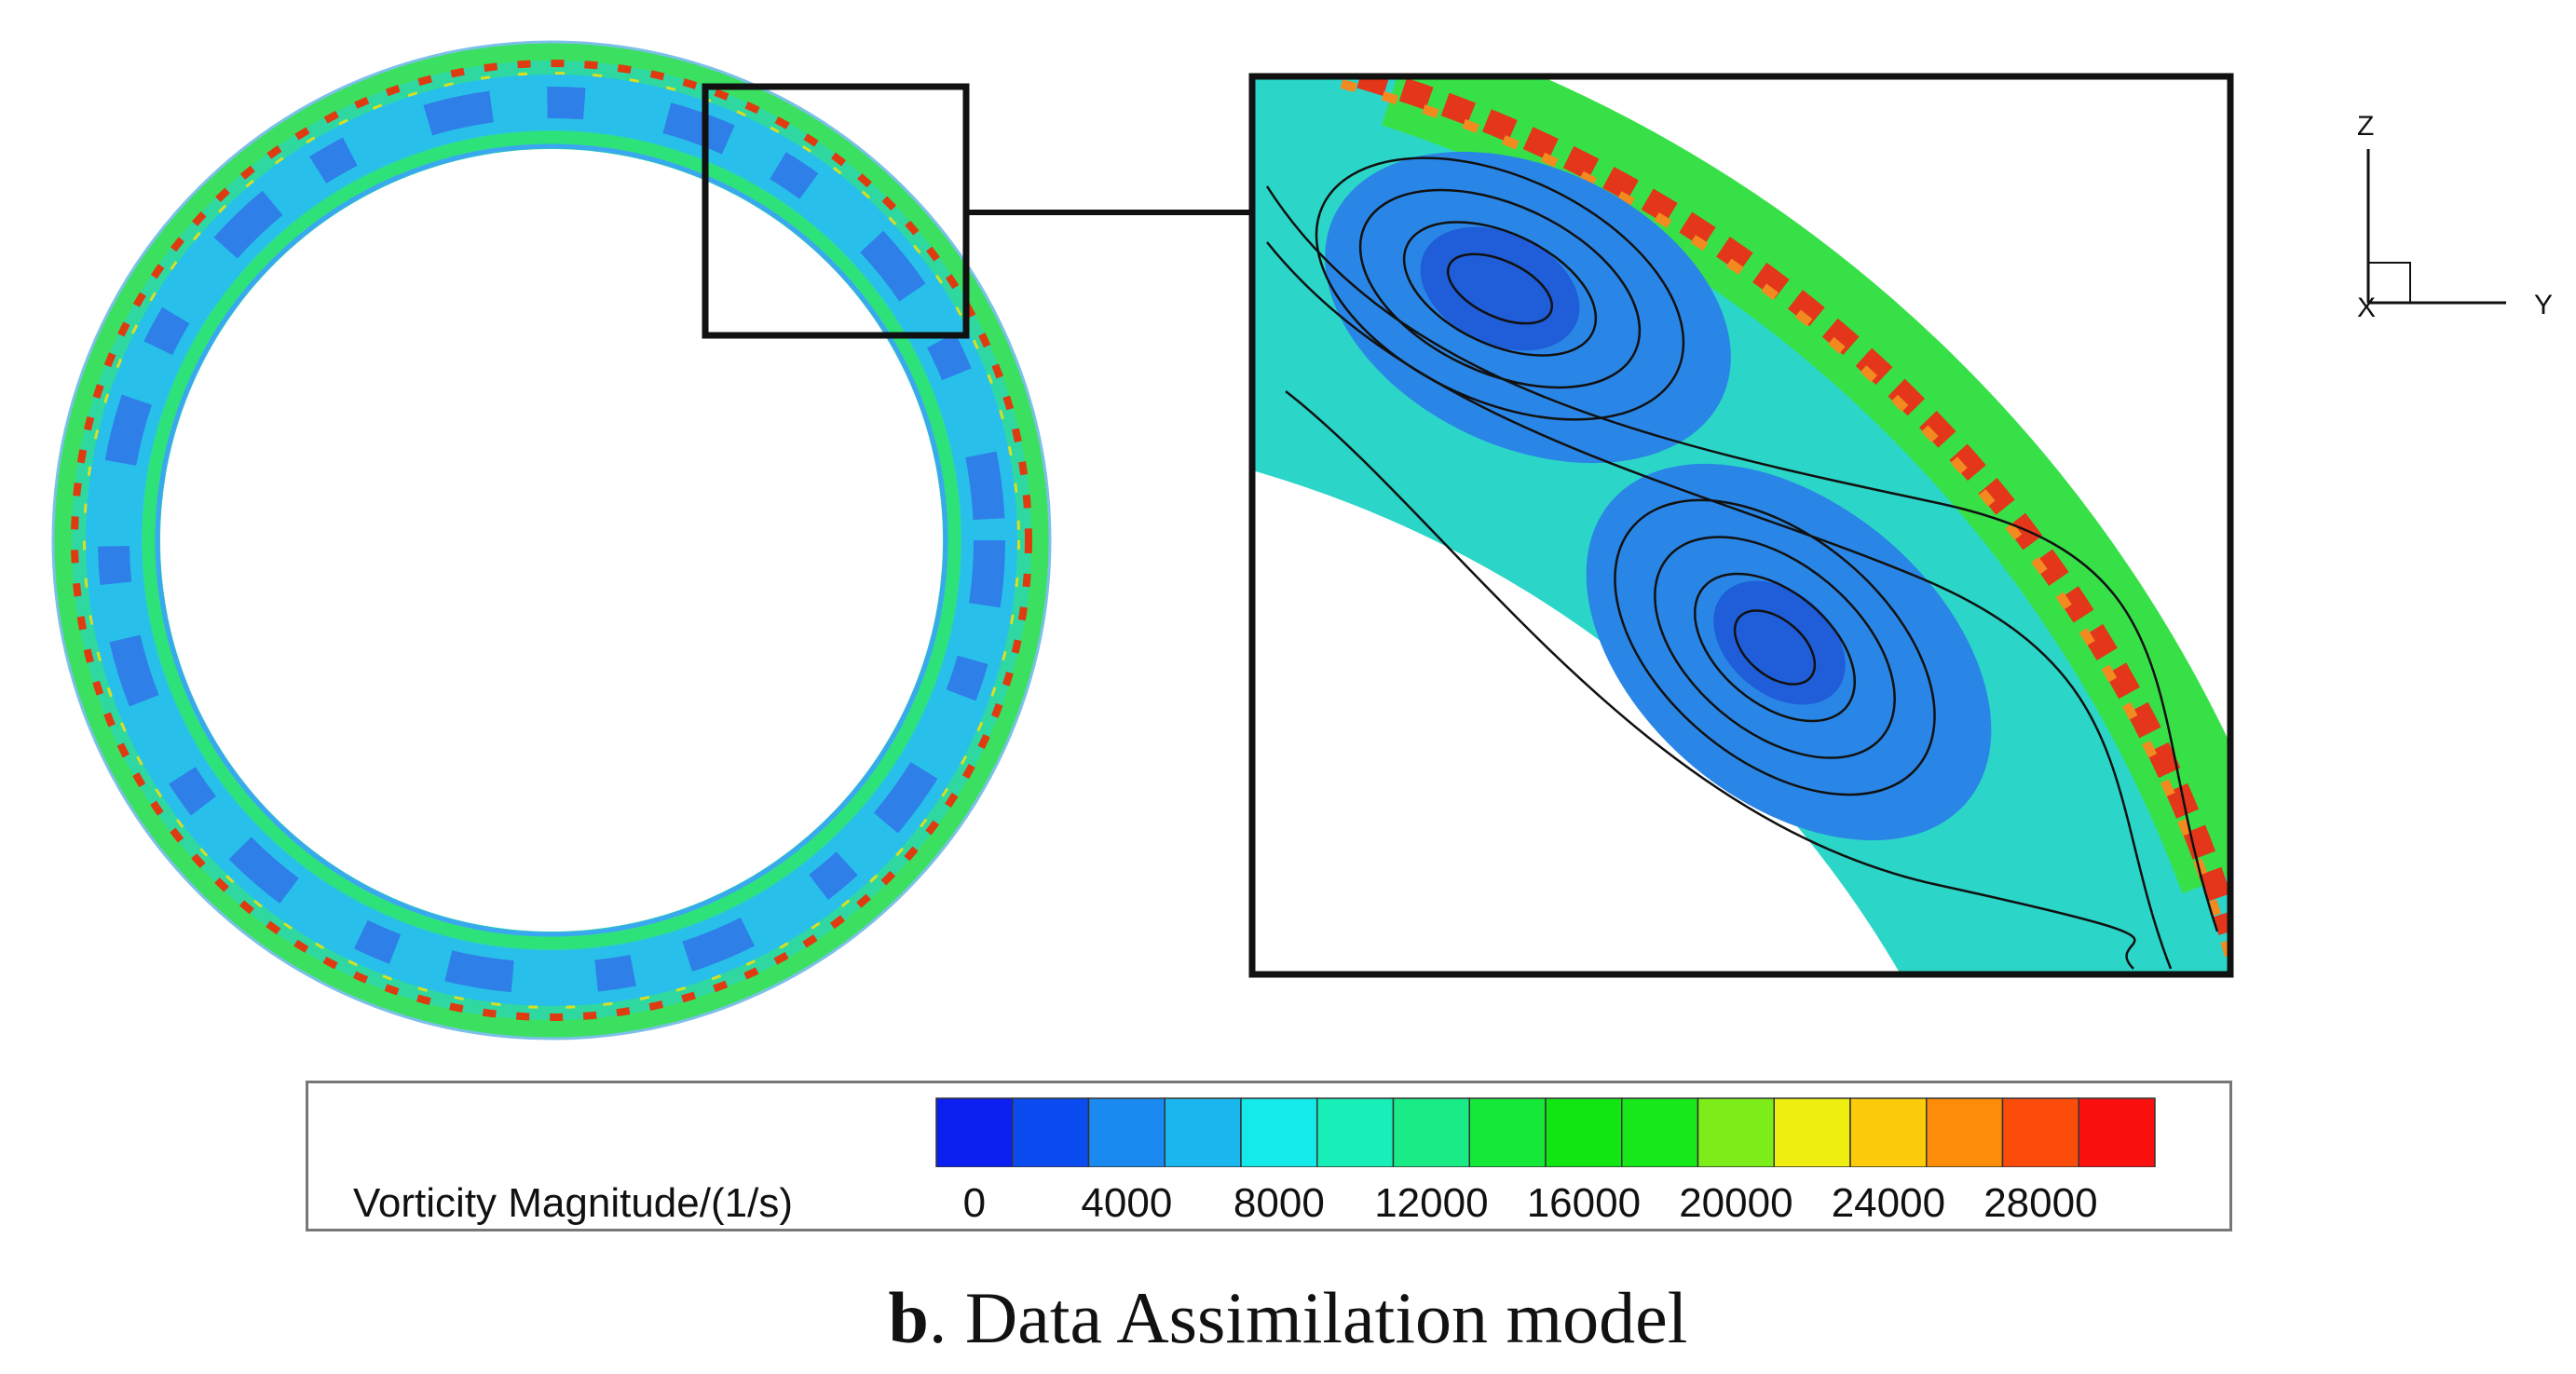 This screenshot has height=1374, width=2576. Describe the element at coordinates (908, 1317) in the screenshot. I see `caption-letter: b` at that location.